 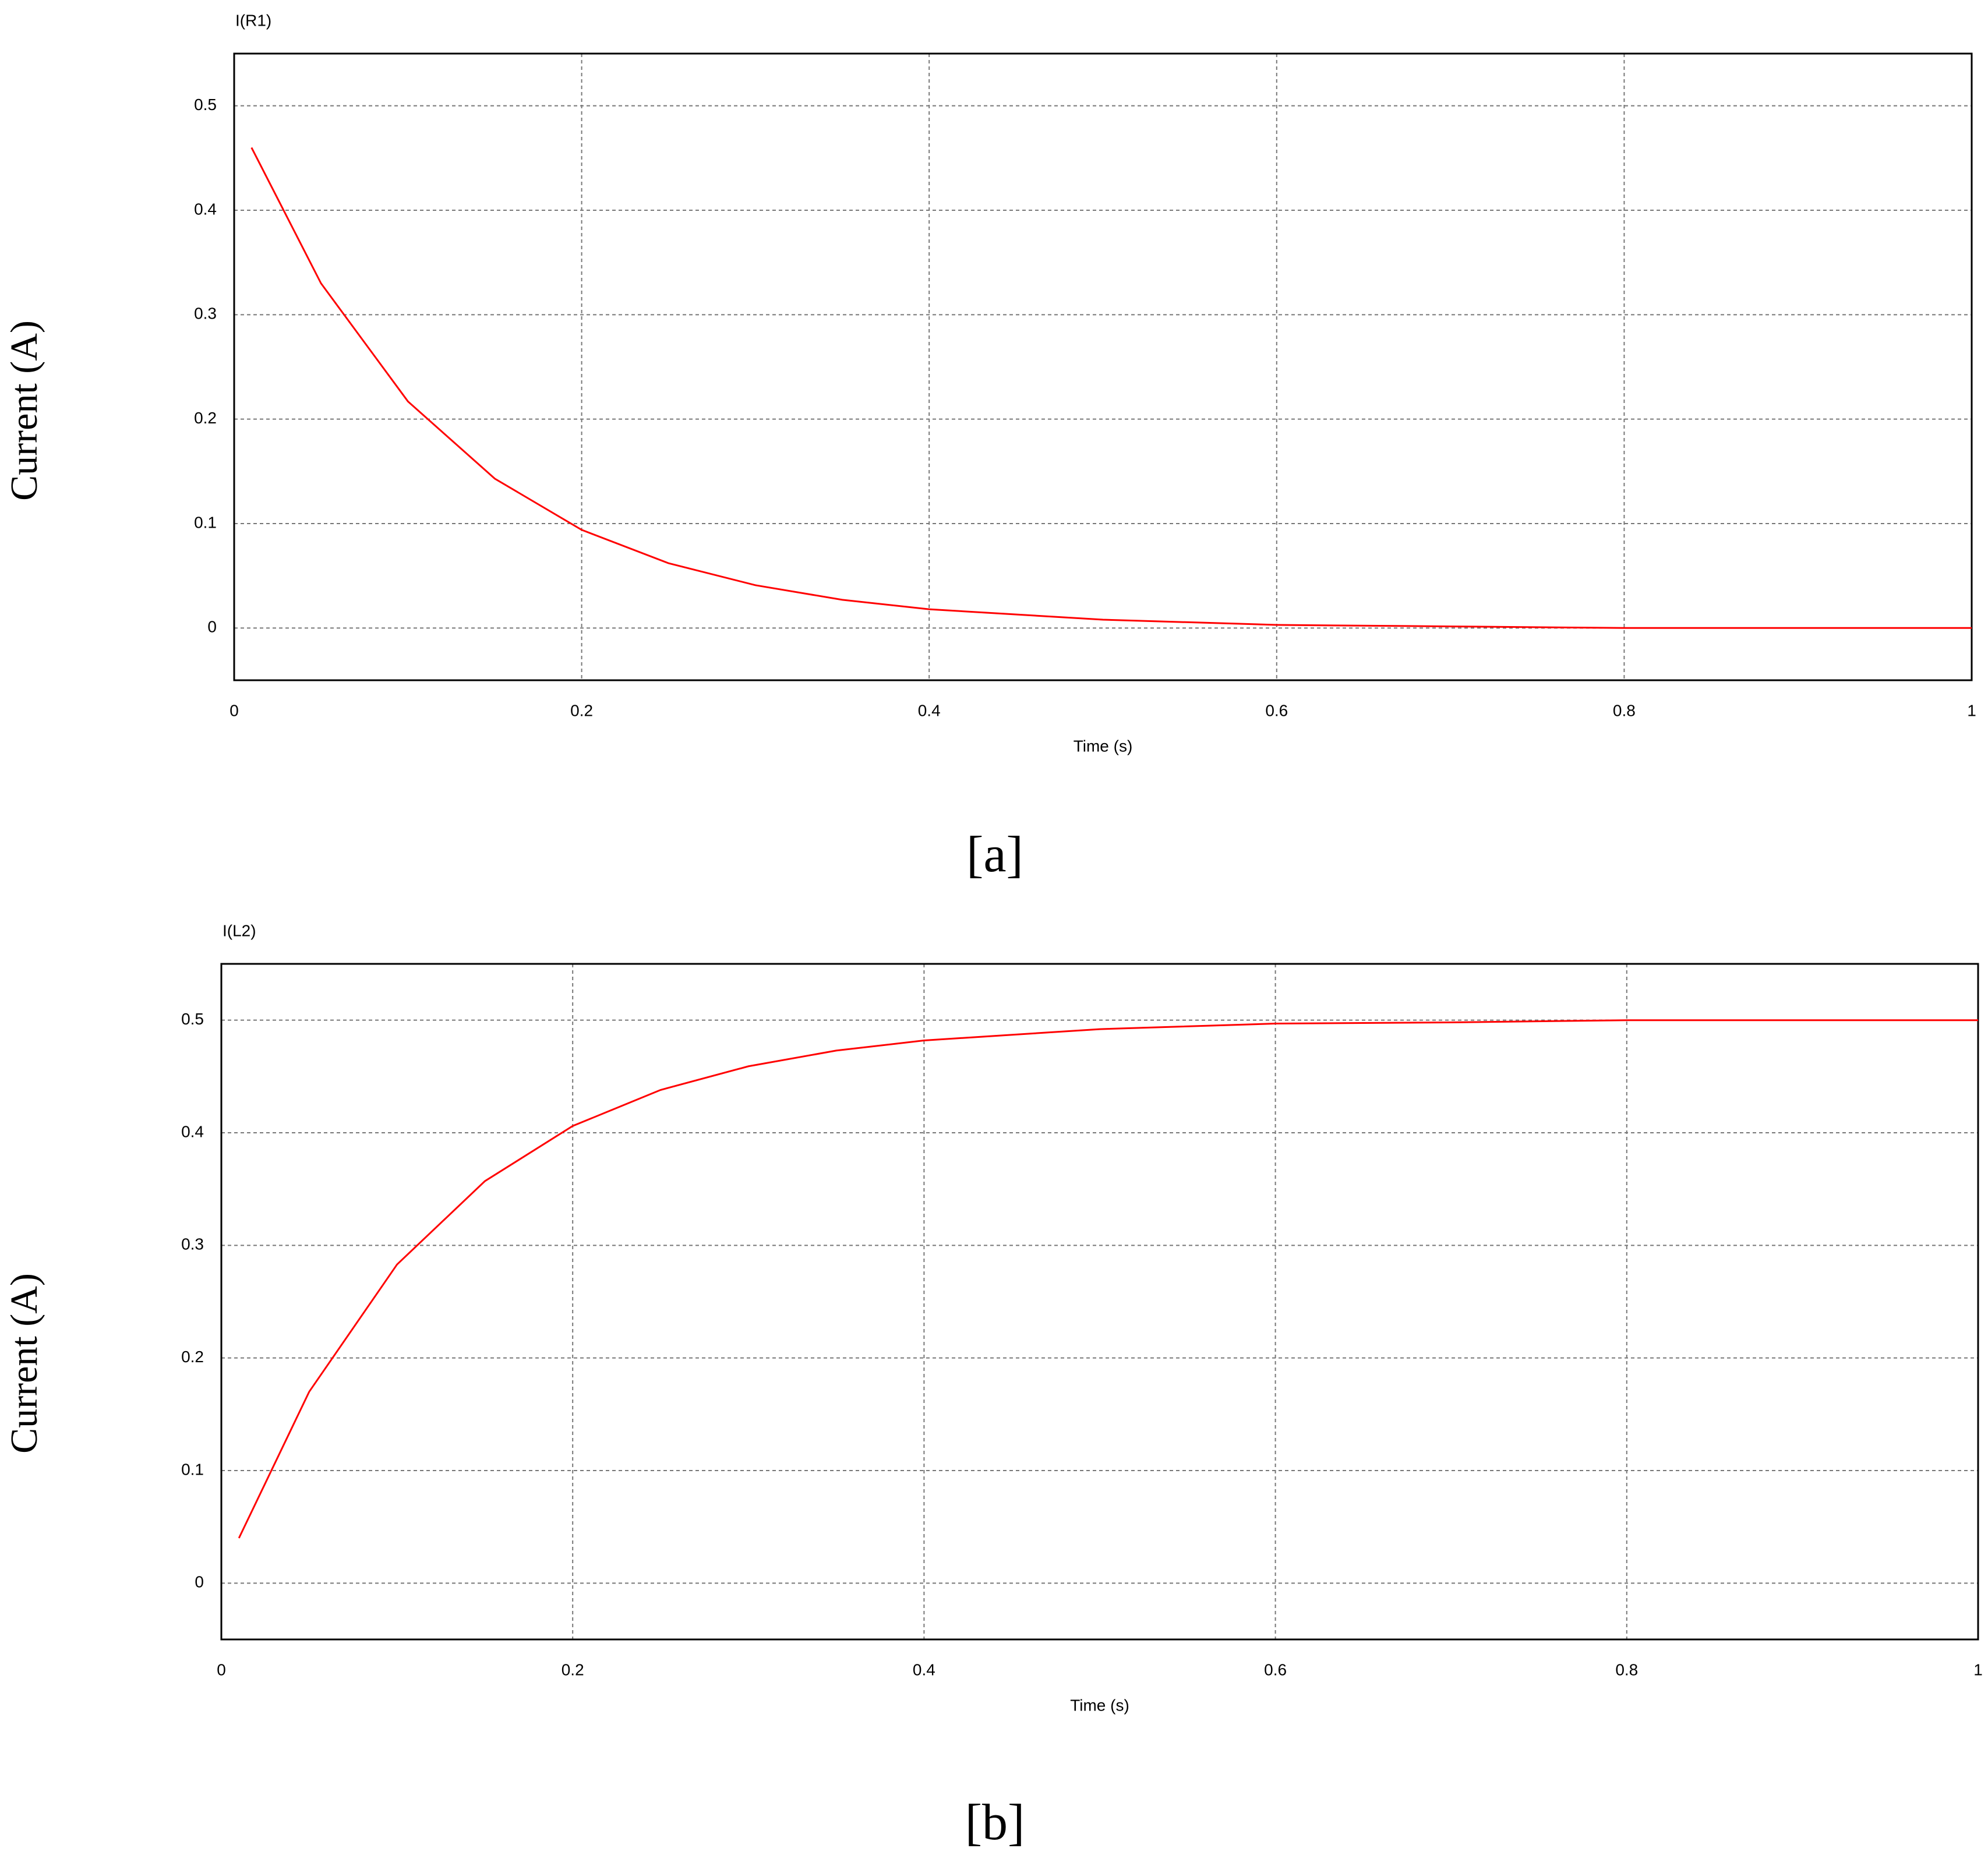 What do you see at coordinates (994, 854) in the screenshot?
I see `caption: [a]` at bounding box center [994, 854].